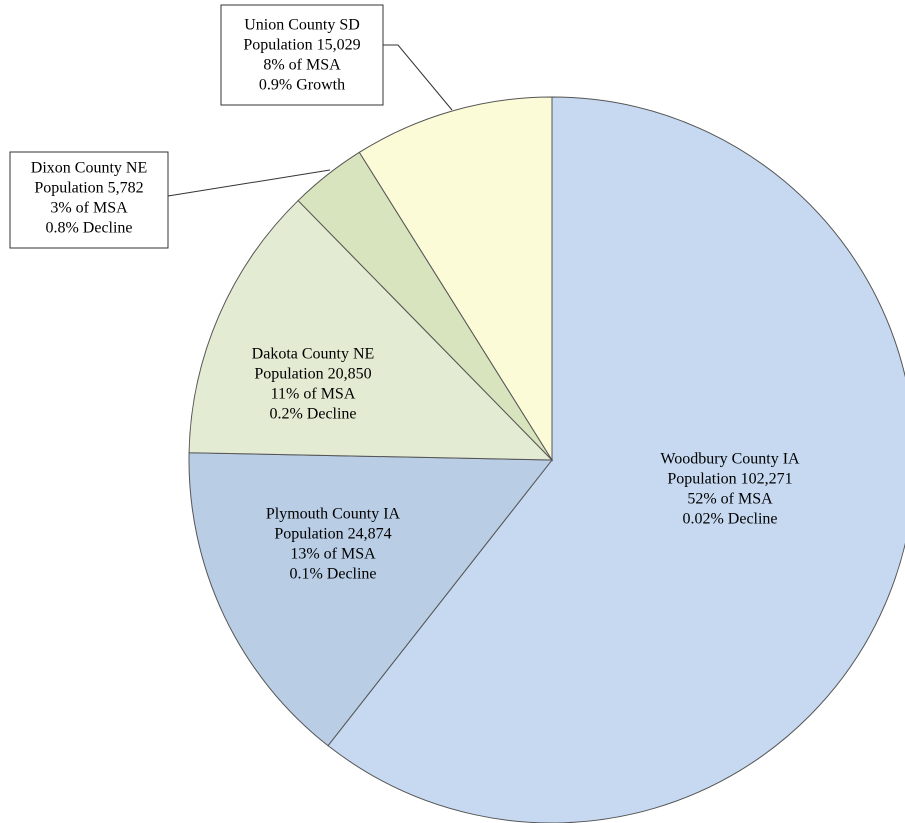 The height and width of the screenshot is (823, 905). Describe the element at coordinates (89, 208) in the screenshot. I see `slice-share: 3% of MSA` at that location.